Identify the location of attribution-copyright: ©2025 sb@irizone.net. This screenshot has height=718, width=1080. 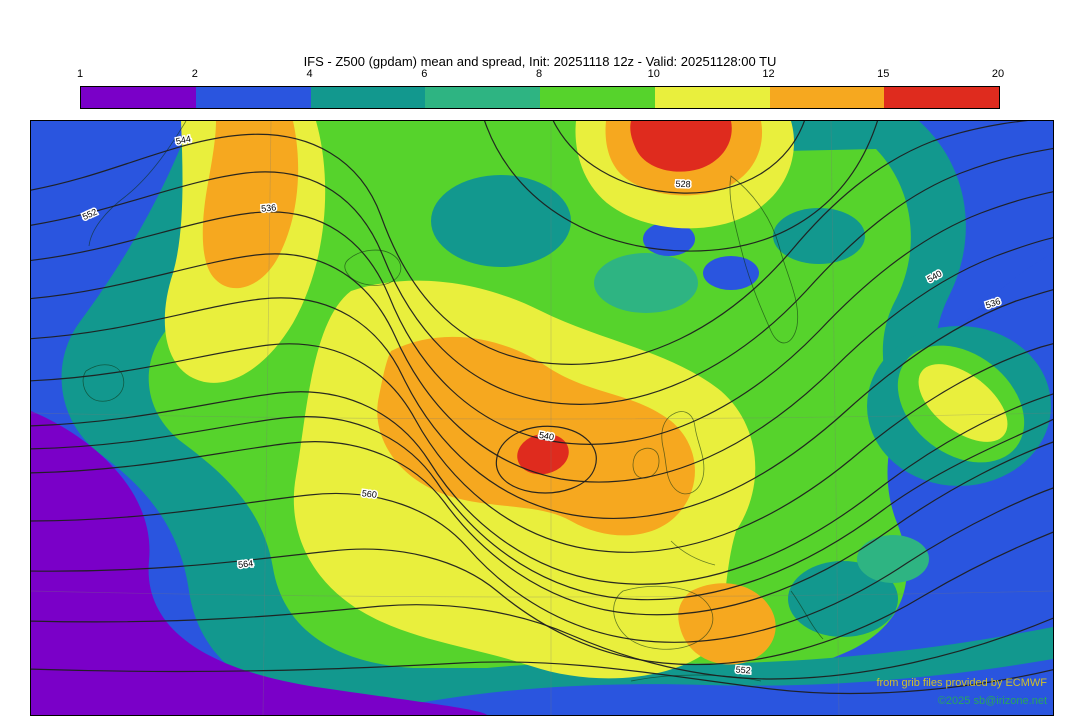
(992, 701).